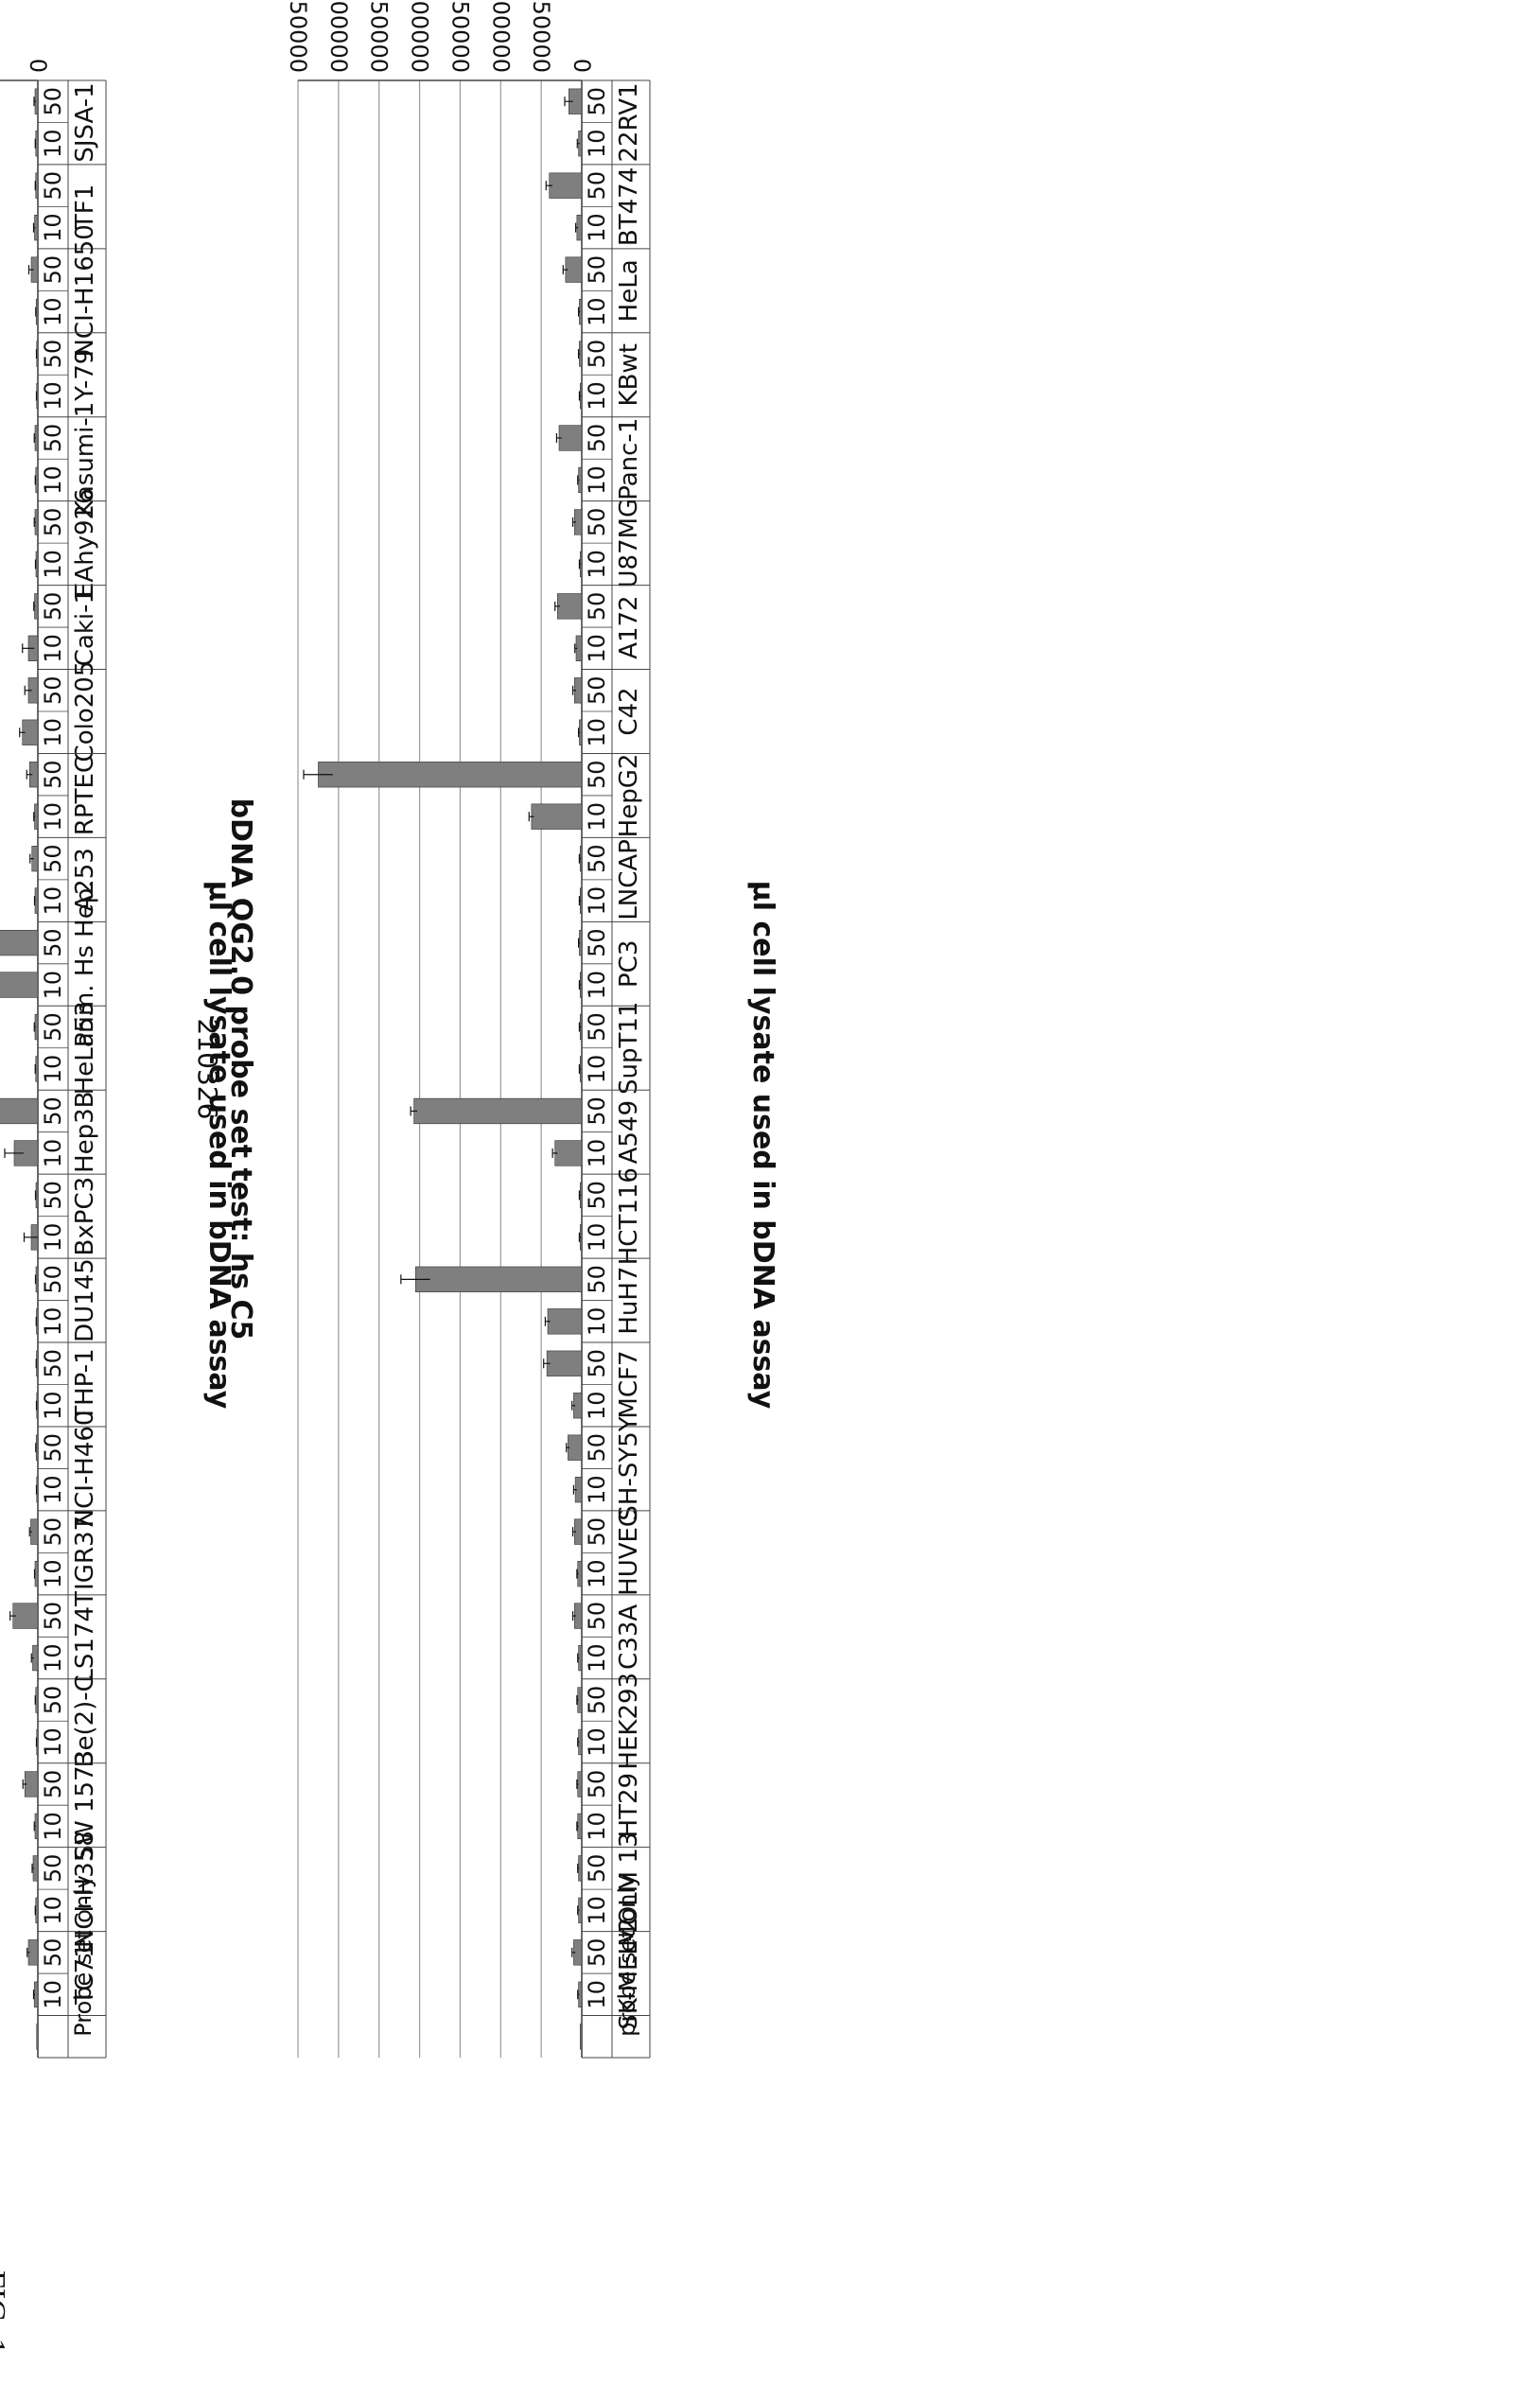 This screenshot has height=2384, width=1540. I want to click on group-label: A172, so click(629, 626).